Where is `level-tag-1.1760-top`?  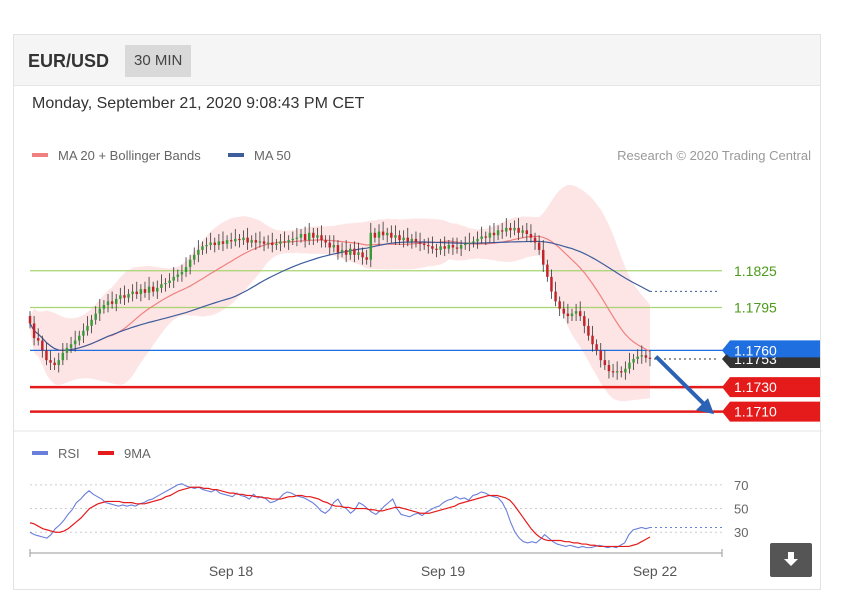
level-tag-1.1760-top is located at coordinates (771, 349).